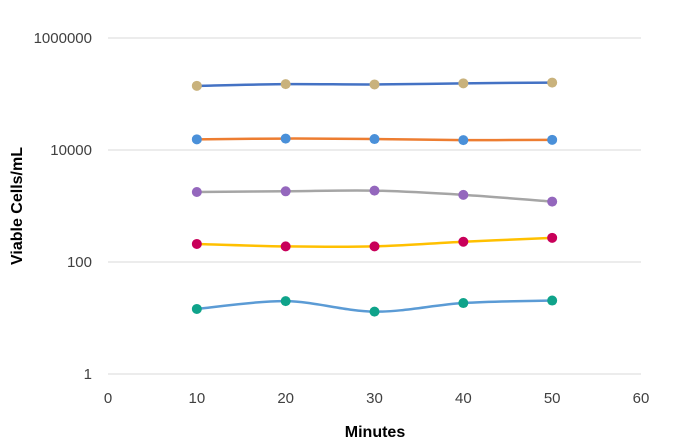 Image resolution: width=685 pixels, height=441 pixels. Describe the element at coordinates (285, 398) in the screenshot. I see `x-tick-label: 20` at that location.